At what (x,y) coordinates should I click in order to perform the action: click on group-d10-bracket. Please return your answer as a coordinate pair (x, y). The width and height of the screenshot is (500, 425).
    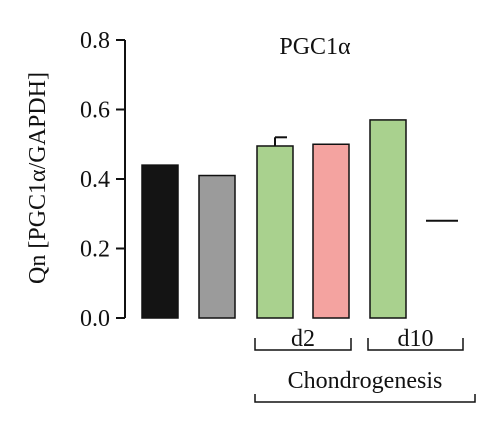
    Looking at the image, I should click on (415, 344).